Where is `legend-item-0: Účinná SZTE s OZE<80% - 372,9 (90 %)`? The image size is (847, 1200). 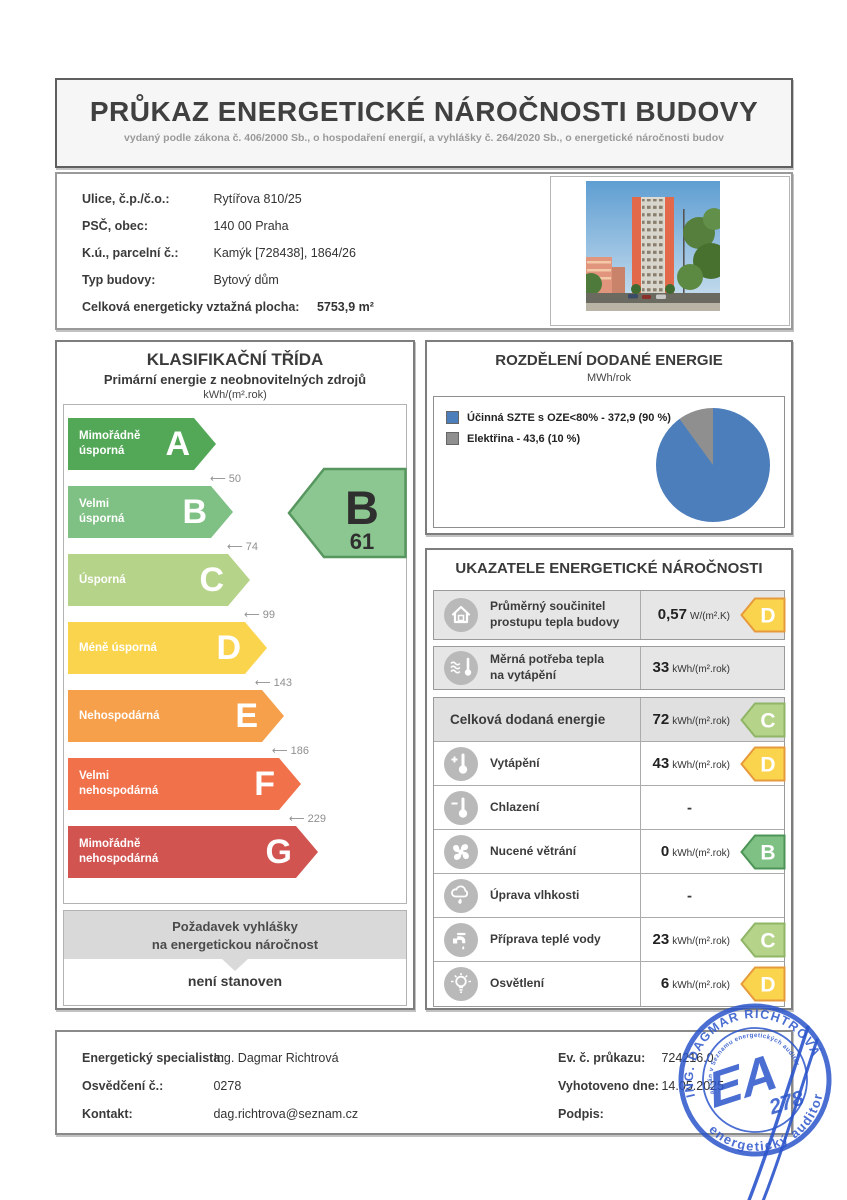 legend-item-0: Účinná SZTE s OZE<80% - 372,9 (90 %) is located at coordinates (558, 417).